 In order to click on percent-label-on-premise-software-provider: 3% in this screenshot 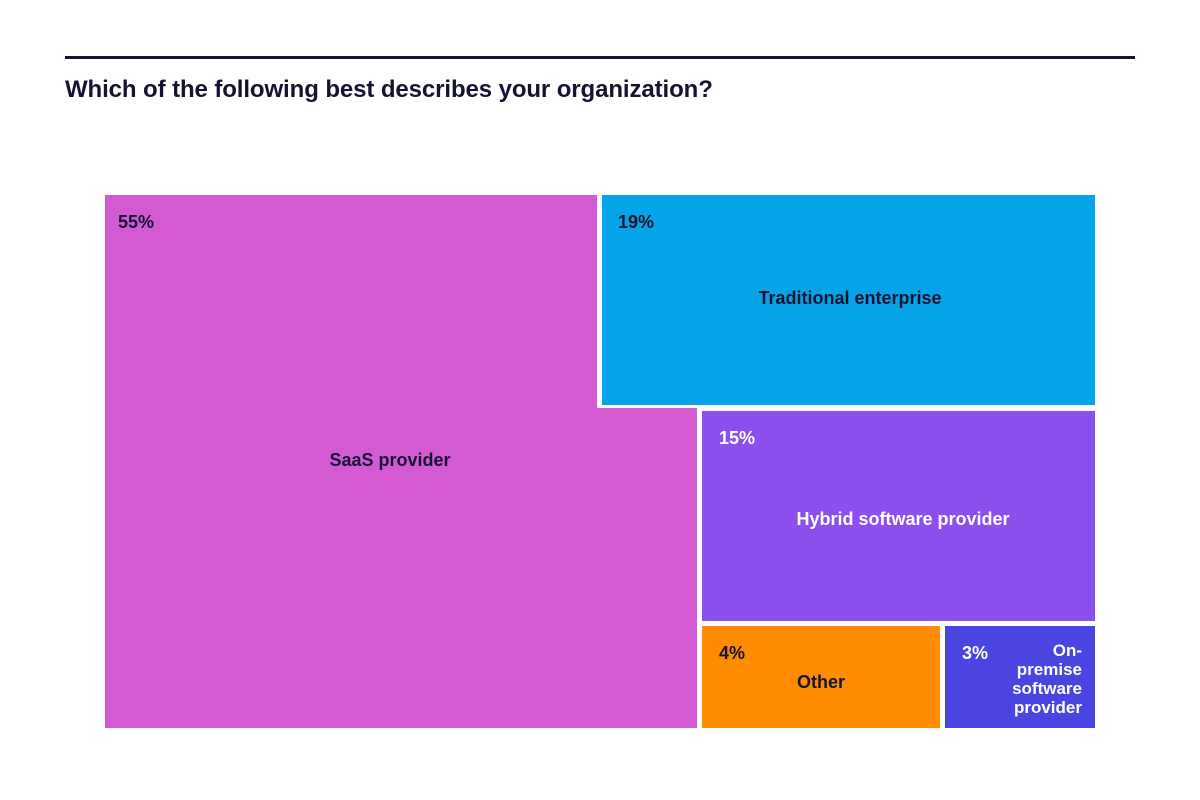, I will do `click(975, 653)`.